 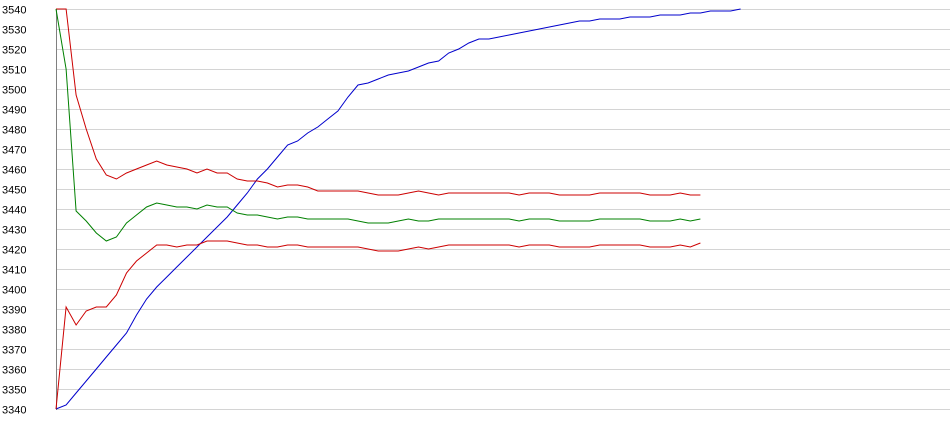 What do you see at coordinates (14, 251) in the screenshot?
I see `y-tick-label-3420: 3420` at bounding box center [14, 251].